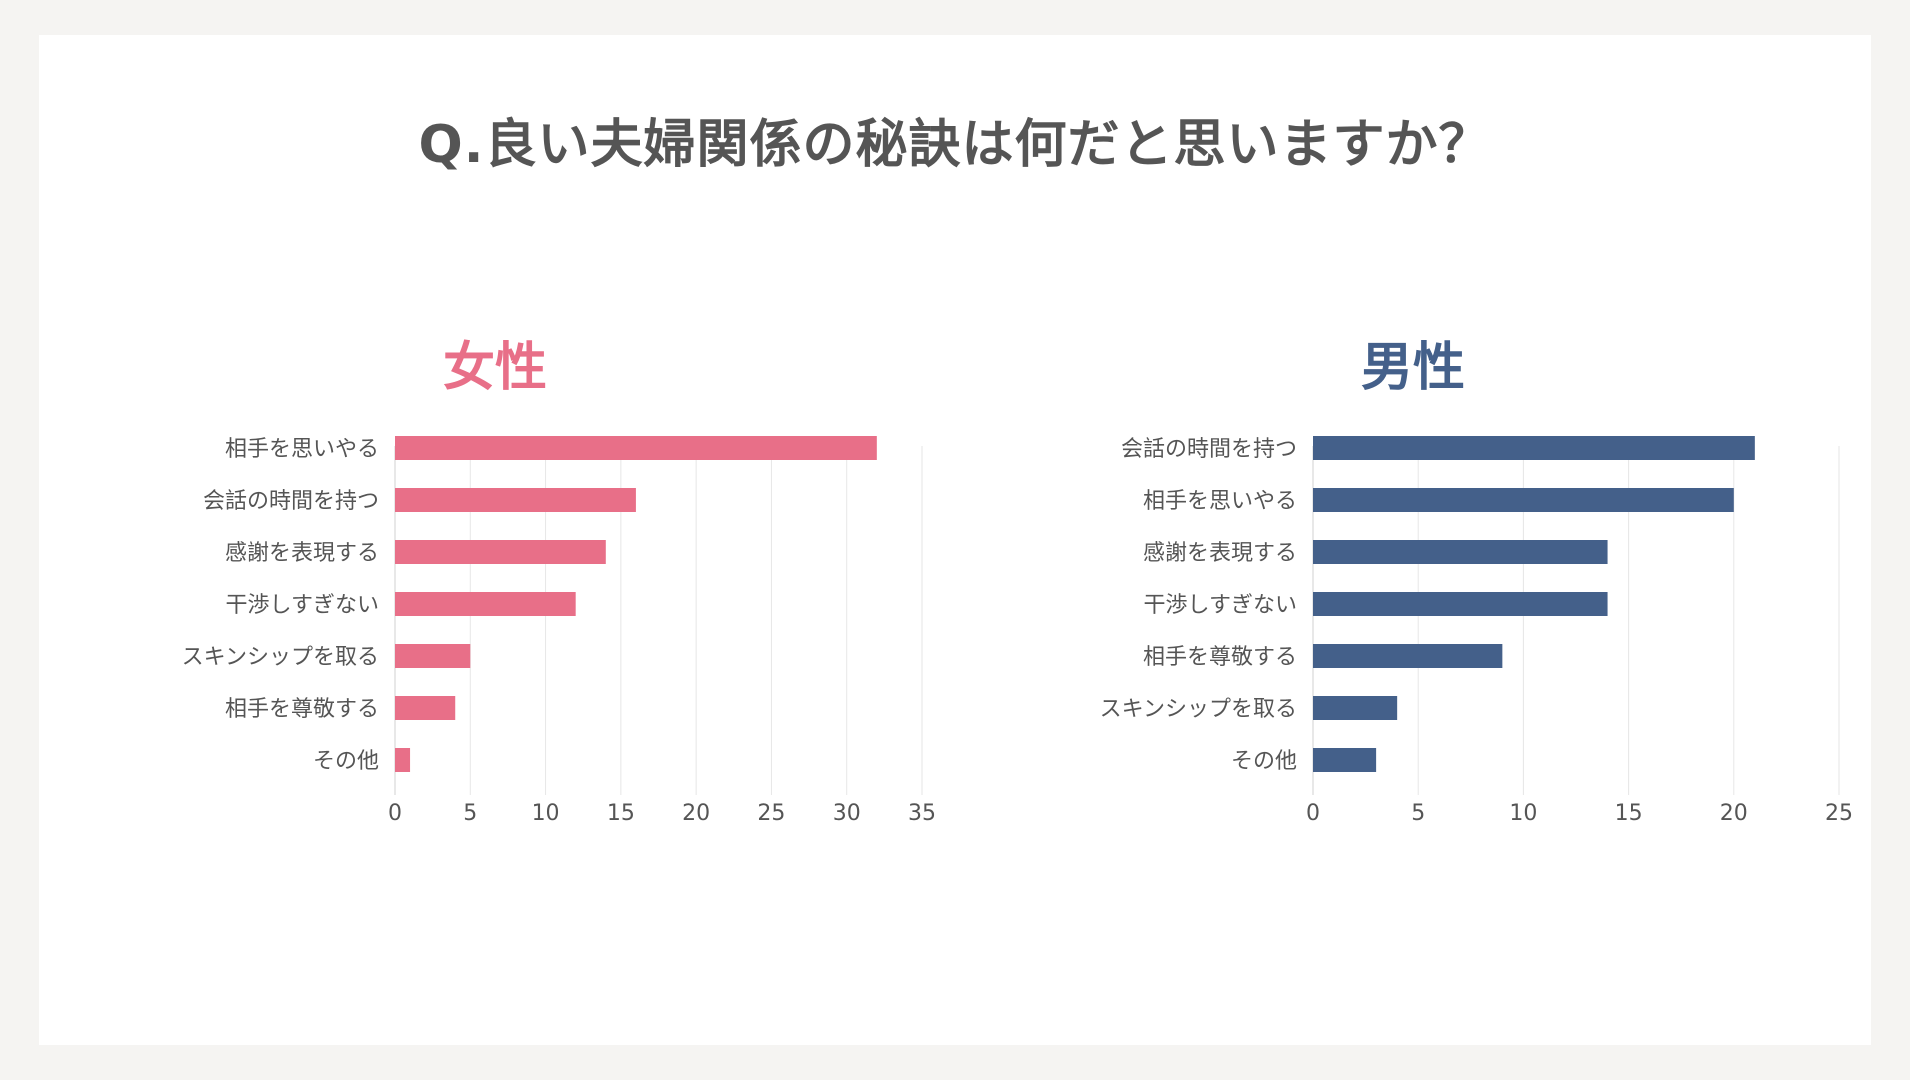  Describe the element at coordinates (302, 605) in the screenshot. I see `female-category-label: 干渉しすぎない` at that location.